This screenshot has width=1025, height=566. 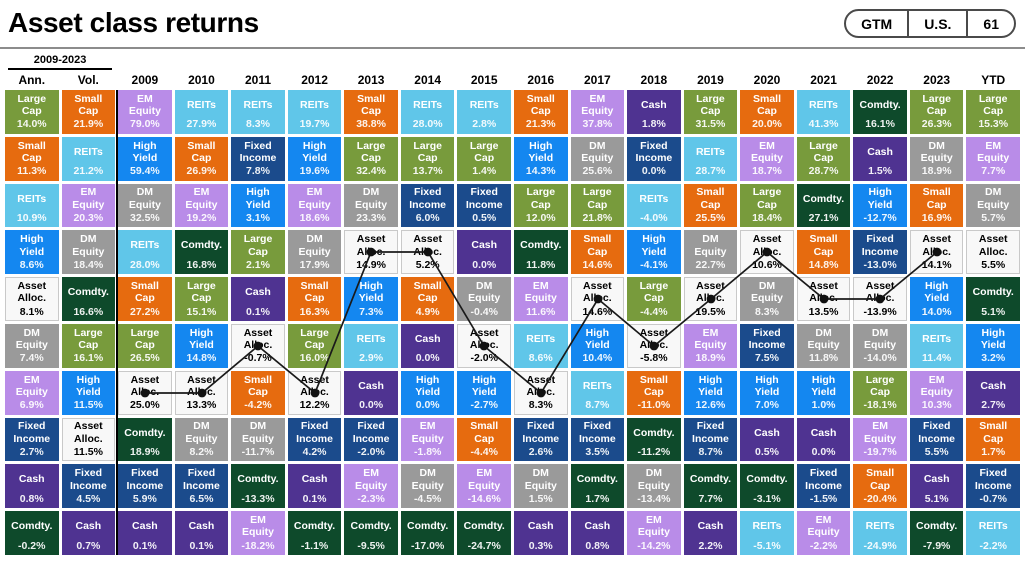 I want to click on return-cell-2010-high-yield: High Yield 14.8%, so click(x=201, y=345).